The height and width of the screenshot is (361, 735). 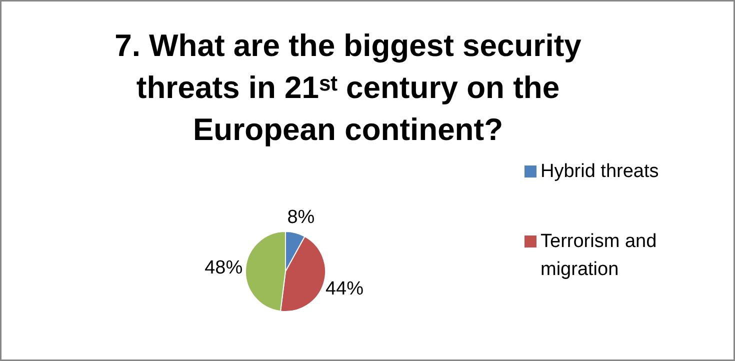 I want to click on data-label: 8%, so click(x=301, y=217).